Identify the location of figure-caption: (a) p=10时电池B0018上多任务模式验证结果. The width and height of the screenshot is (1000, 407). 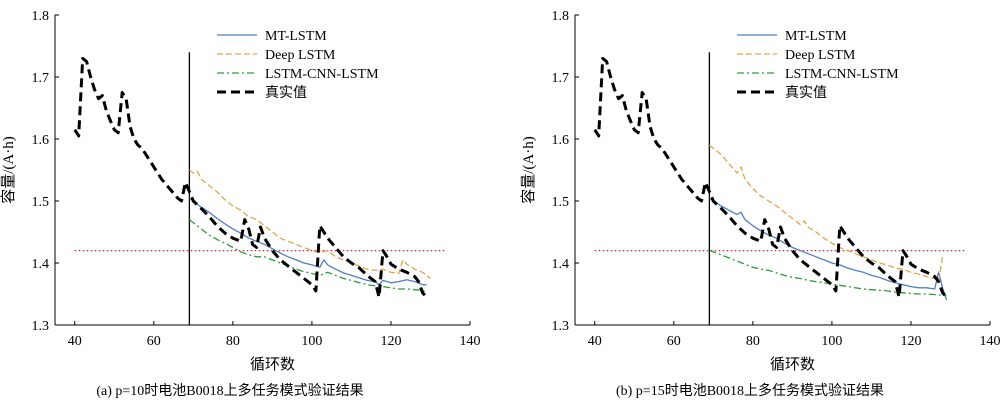
(229, 390).